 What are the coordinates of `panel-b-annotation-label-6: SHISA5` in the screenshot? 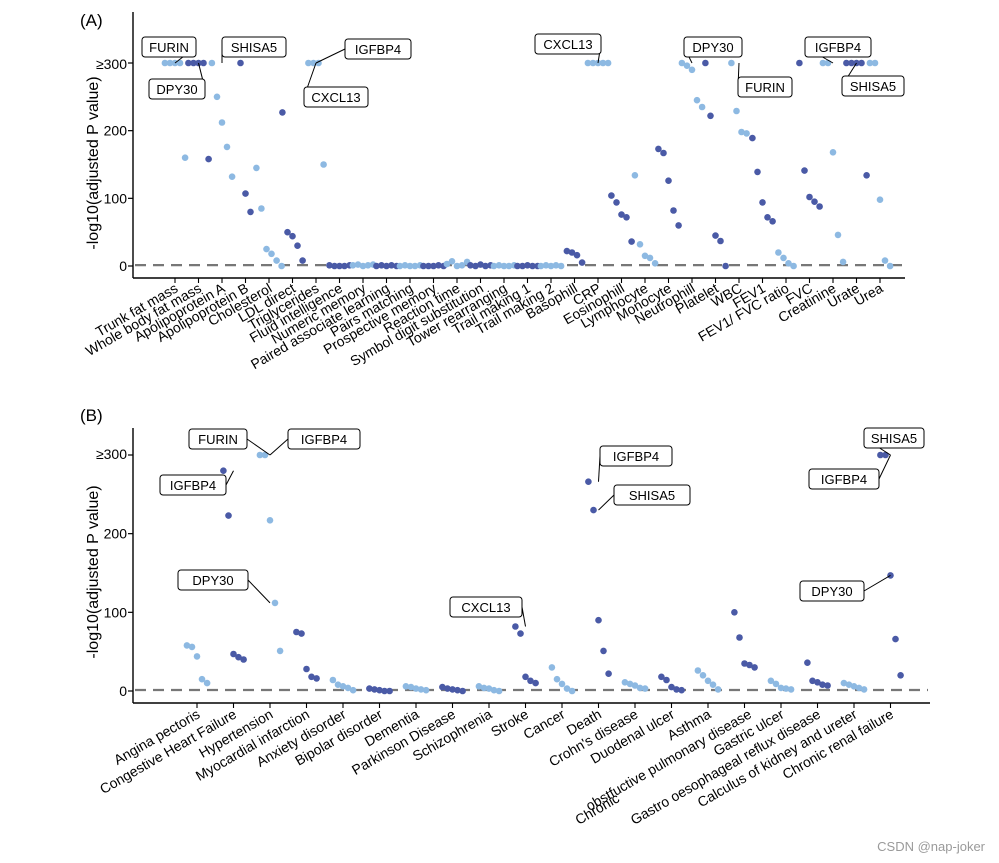 It's located at (652, 495).